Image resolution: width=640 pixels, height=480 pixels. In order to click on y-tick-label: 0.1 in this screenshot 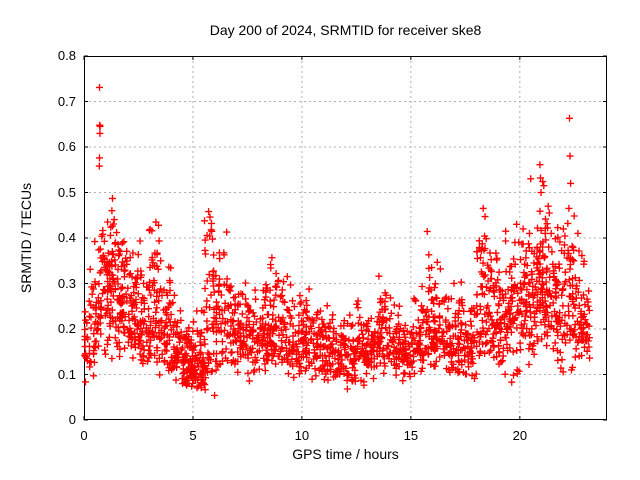, I will do `click(66, 374)`.